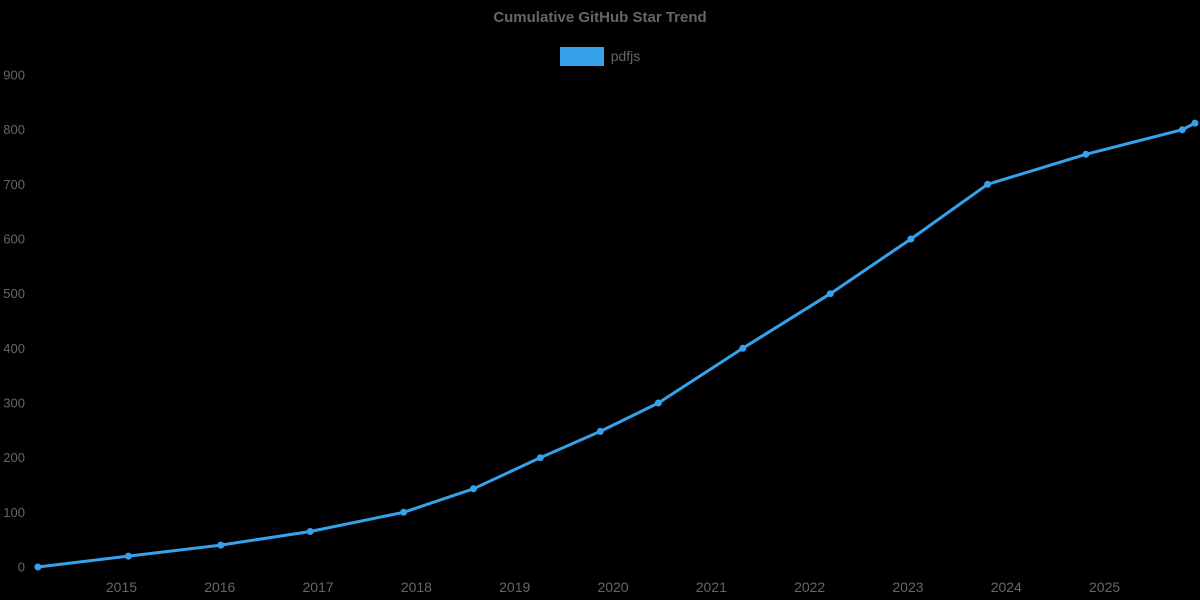 This screenshot has height=600, width=1200. What do you see at coordinates (14, 184) in the screenshot?
I see `y-axis-tick-label: 700` at bounding box center [14, 184].